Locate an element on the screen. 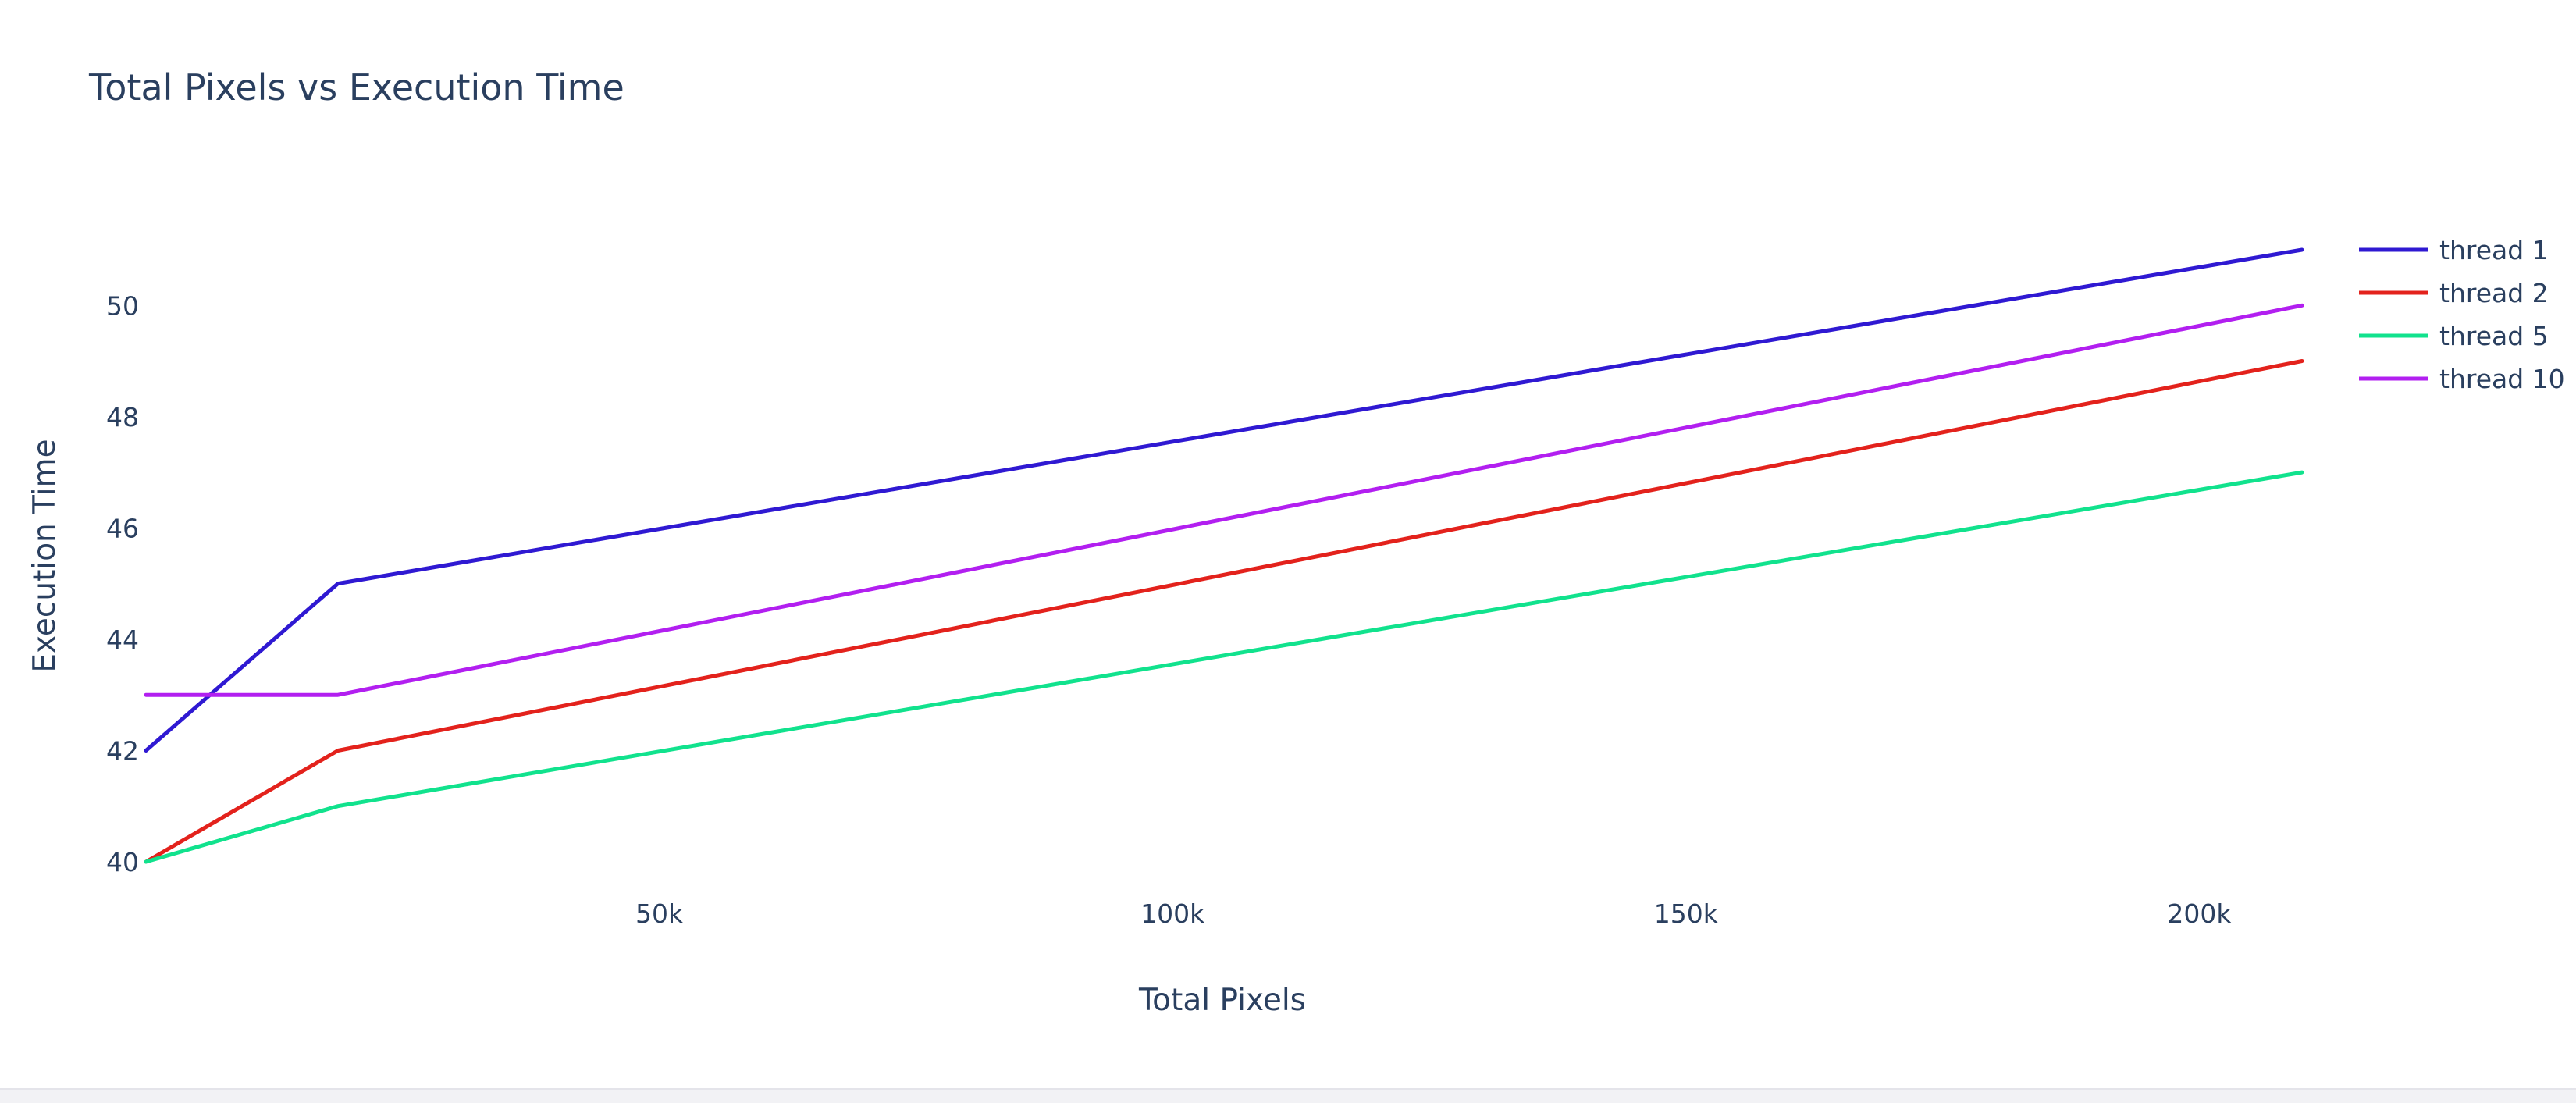 This screenshot has height=1103, width=2576. chart-title: Total Pixels vs Execution Time is located at coordinates (356, 87).